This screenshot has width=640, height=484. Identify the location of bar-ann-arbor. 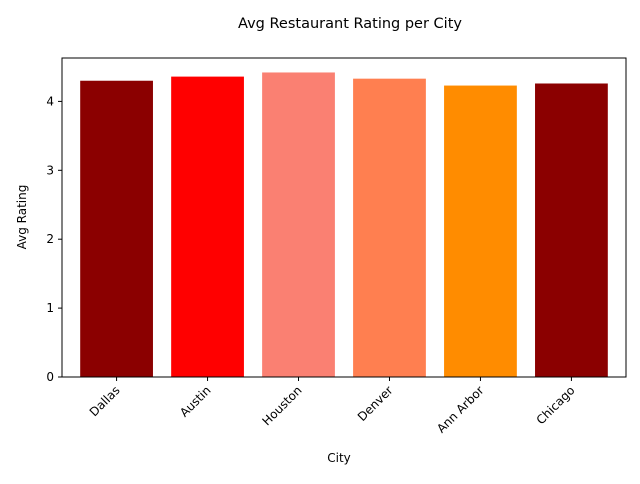
(480, 231).